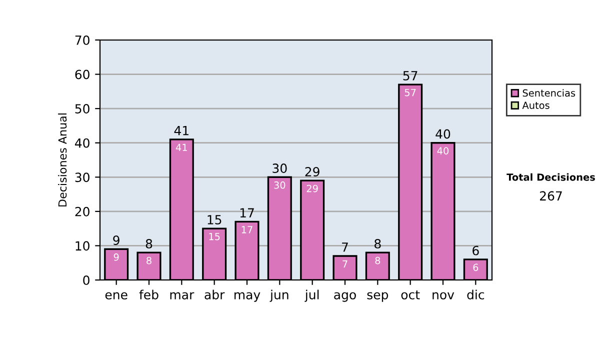  Describe the element at coordinates (215, 219) in the screenshot. I see `total-label: 15` at that location.